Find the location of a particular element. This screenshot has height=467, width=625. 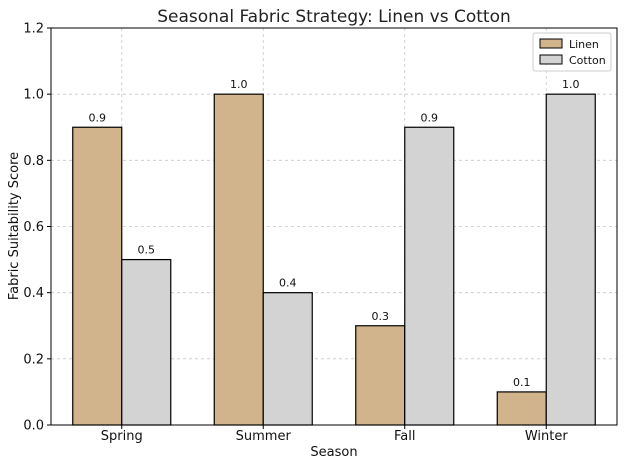

y-tick-label: 0.4 is located at coordinates (33, 293).